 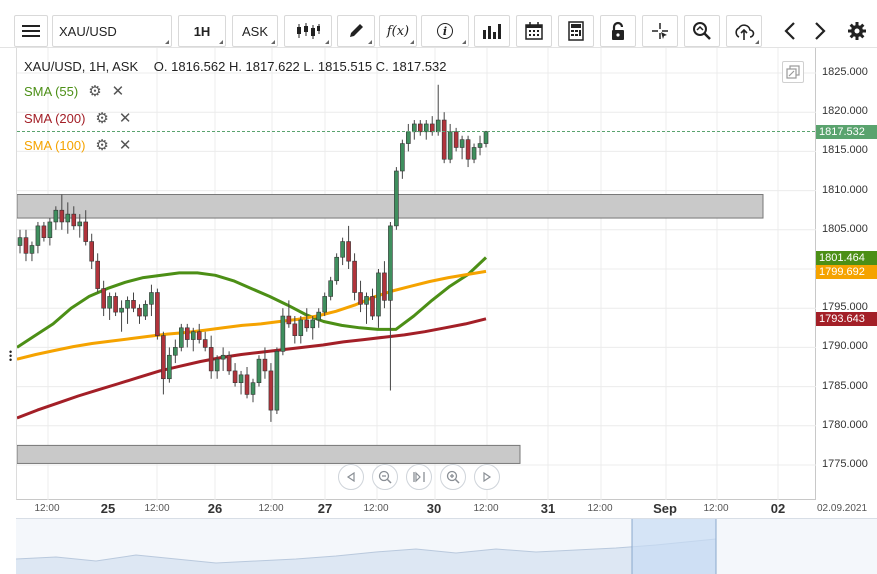 What do you see at coordinates (674, 546) in the screenshot?
I see `navigator-window` at bounding box center [674, 546].